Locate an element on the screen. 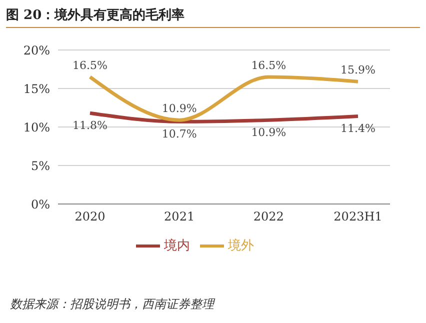  y-tick-label: 20% is located at coordinates (36, 50).